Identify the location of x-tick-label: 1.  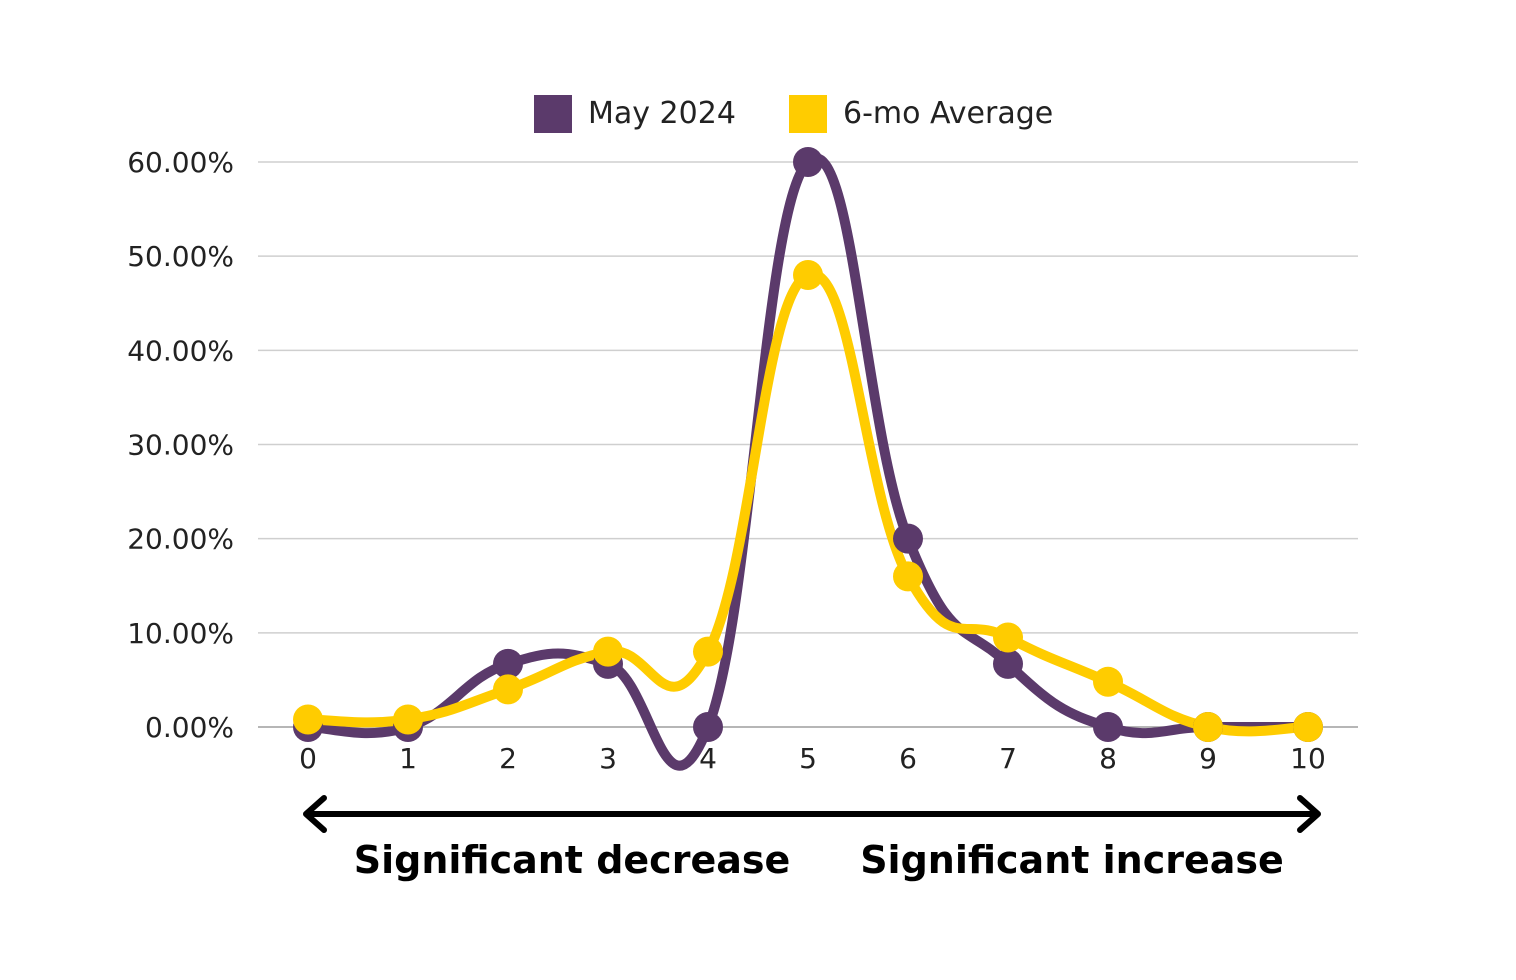
(408, 758).